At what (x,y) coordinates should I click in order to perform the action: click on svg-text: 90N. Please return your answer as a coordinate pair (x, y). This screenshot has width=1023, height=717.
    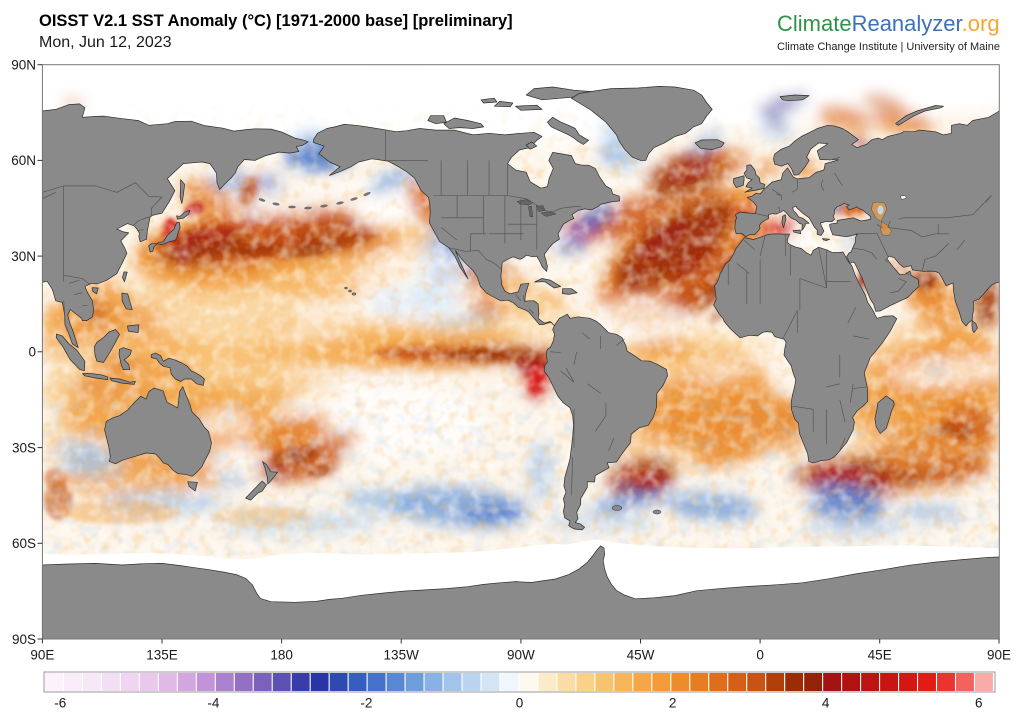
    Looking at the image, I should click on (23, 65).